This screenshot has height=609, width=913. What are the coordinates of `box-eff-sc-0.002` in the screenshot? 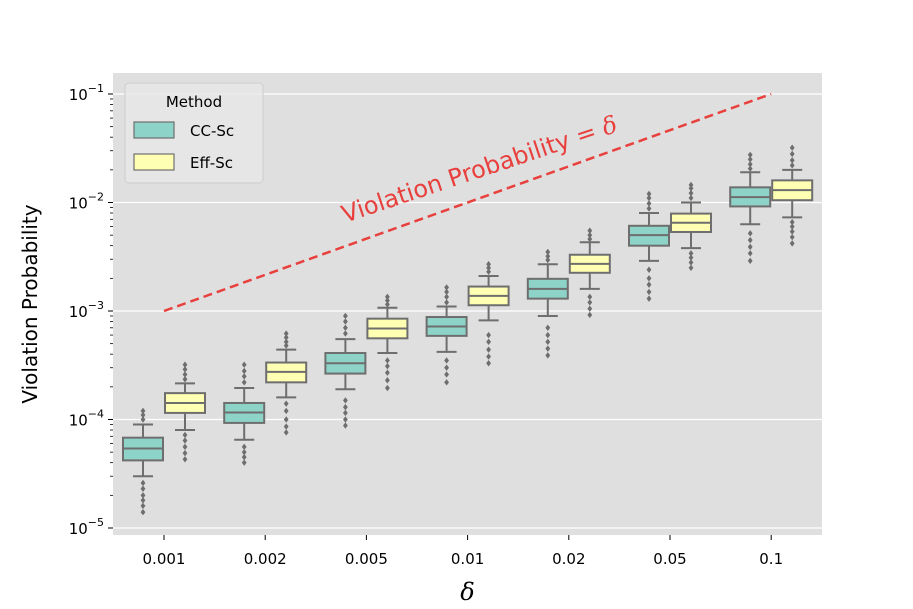 It's located at (286, 383).